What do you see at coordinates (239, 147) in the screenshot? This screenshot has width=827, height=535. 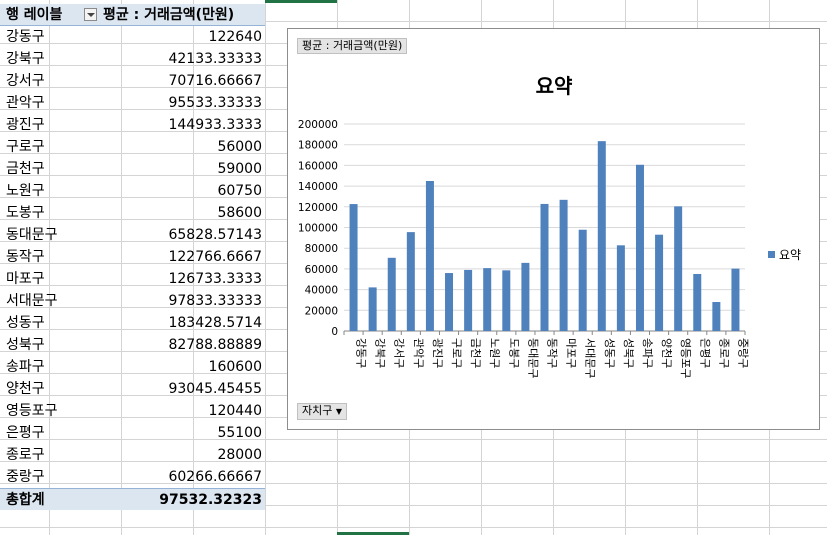 I see `pivot-row-value: 56000` at bounding box center [239, 147].